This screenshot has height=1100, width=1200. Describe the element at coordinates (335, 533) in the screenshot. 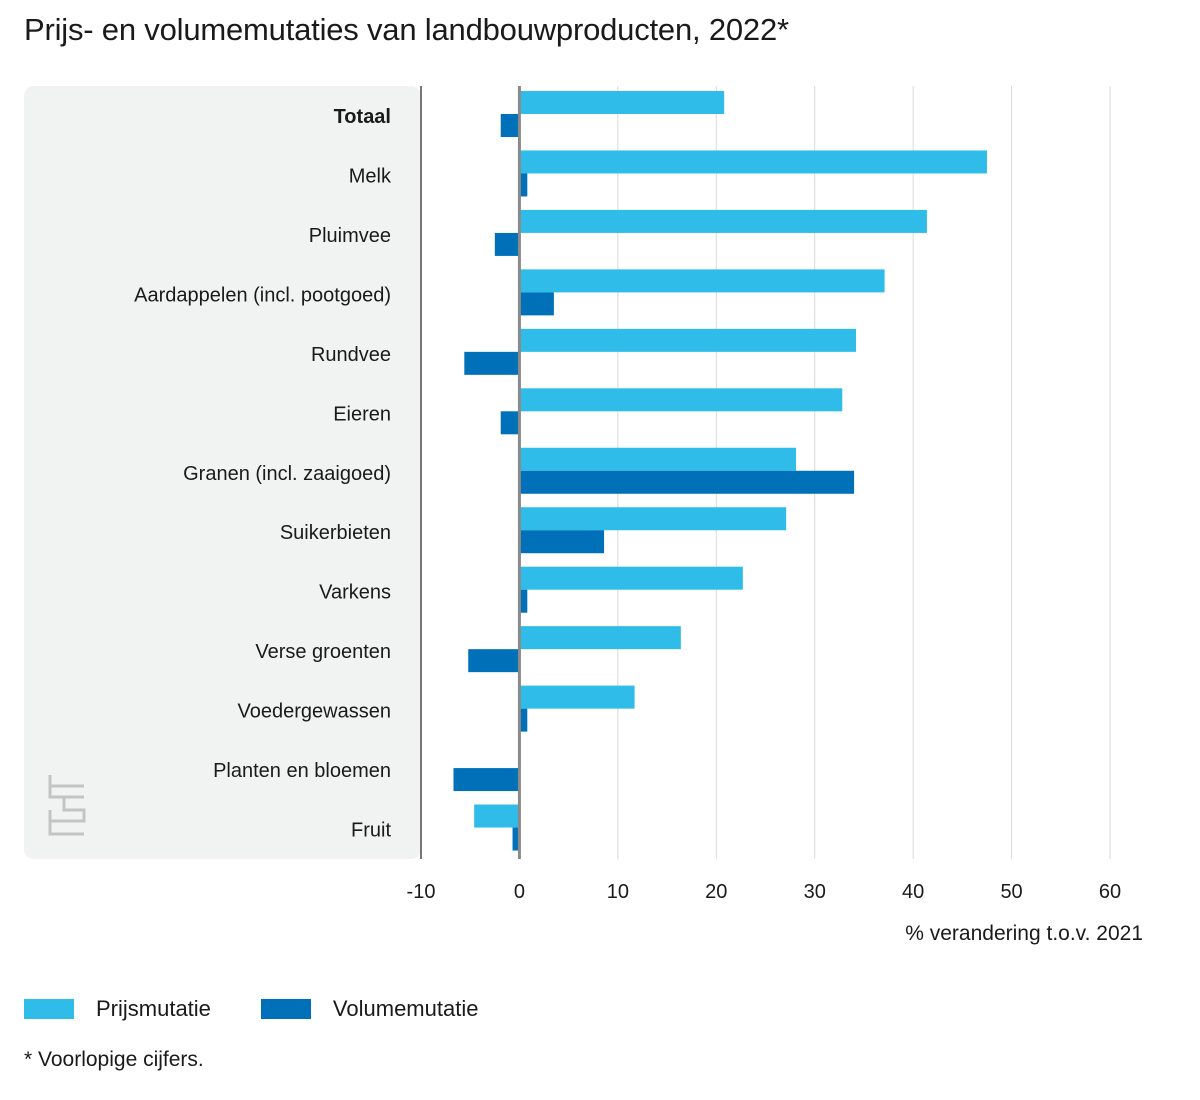

I see `category-label: Suikerbieten` at that location.